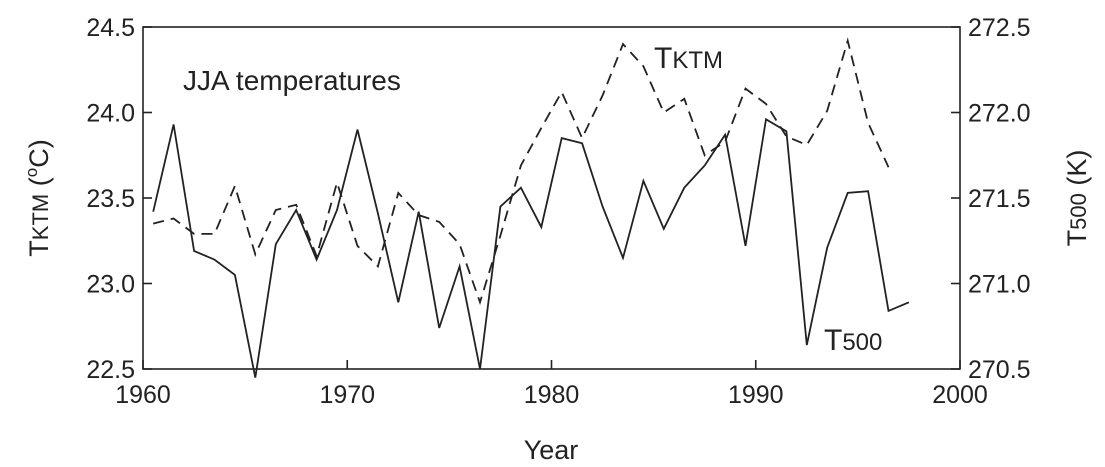 This screenshot has height=467, width=1105. I want to click on y-axis-right-unit: (K), so click(1077, 172).